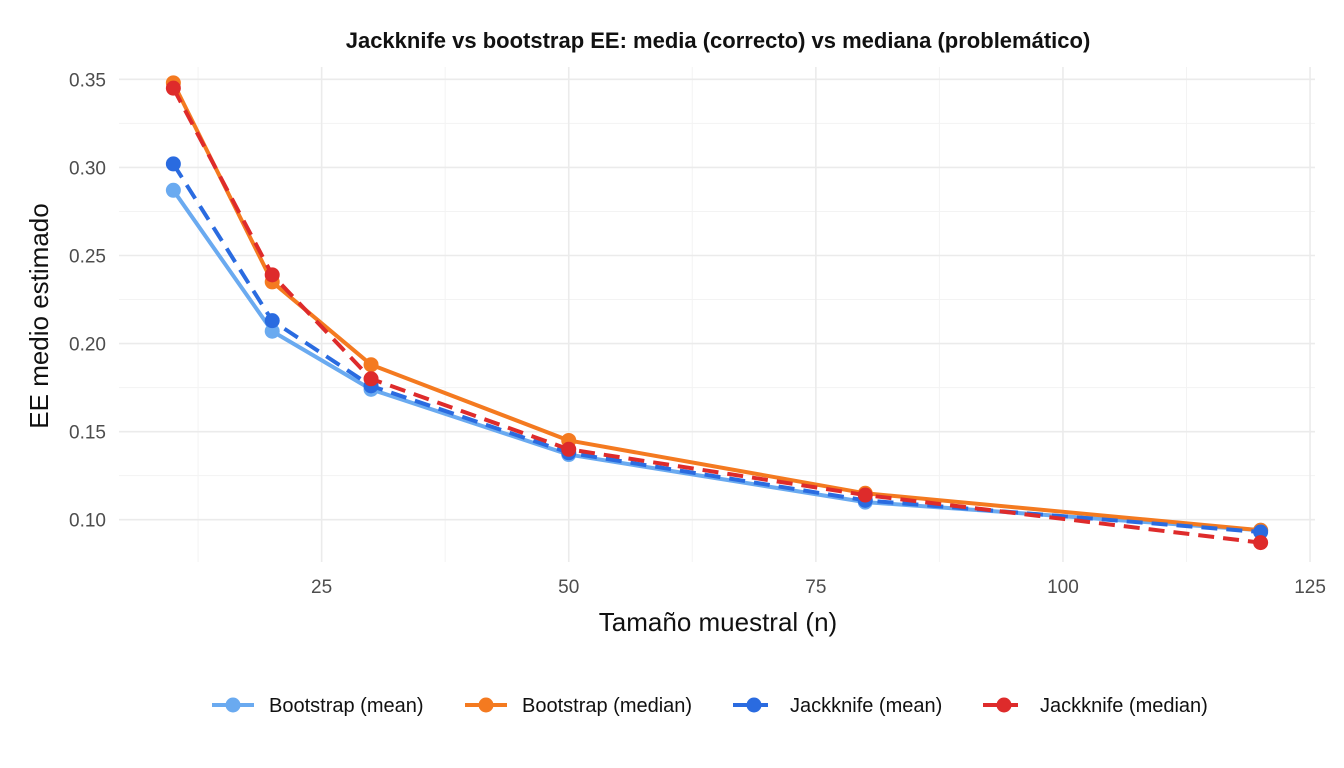 The image size is (1344, 768). What do you see at coordinates (321, 587) in the screenshot?
I see `x-tick-label: 25` at bounding box center [321, 587].